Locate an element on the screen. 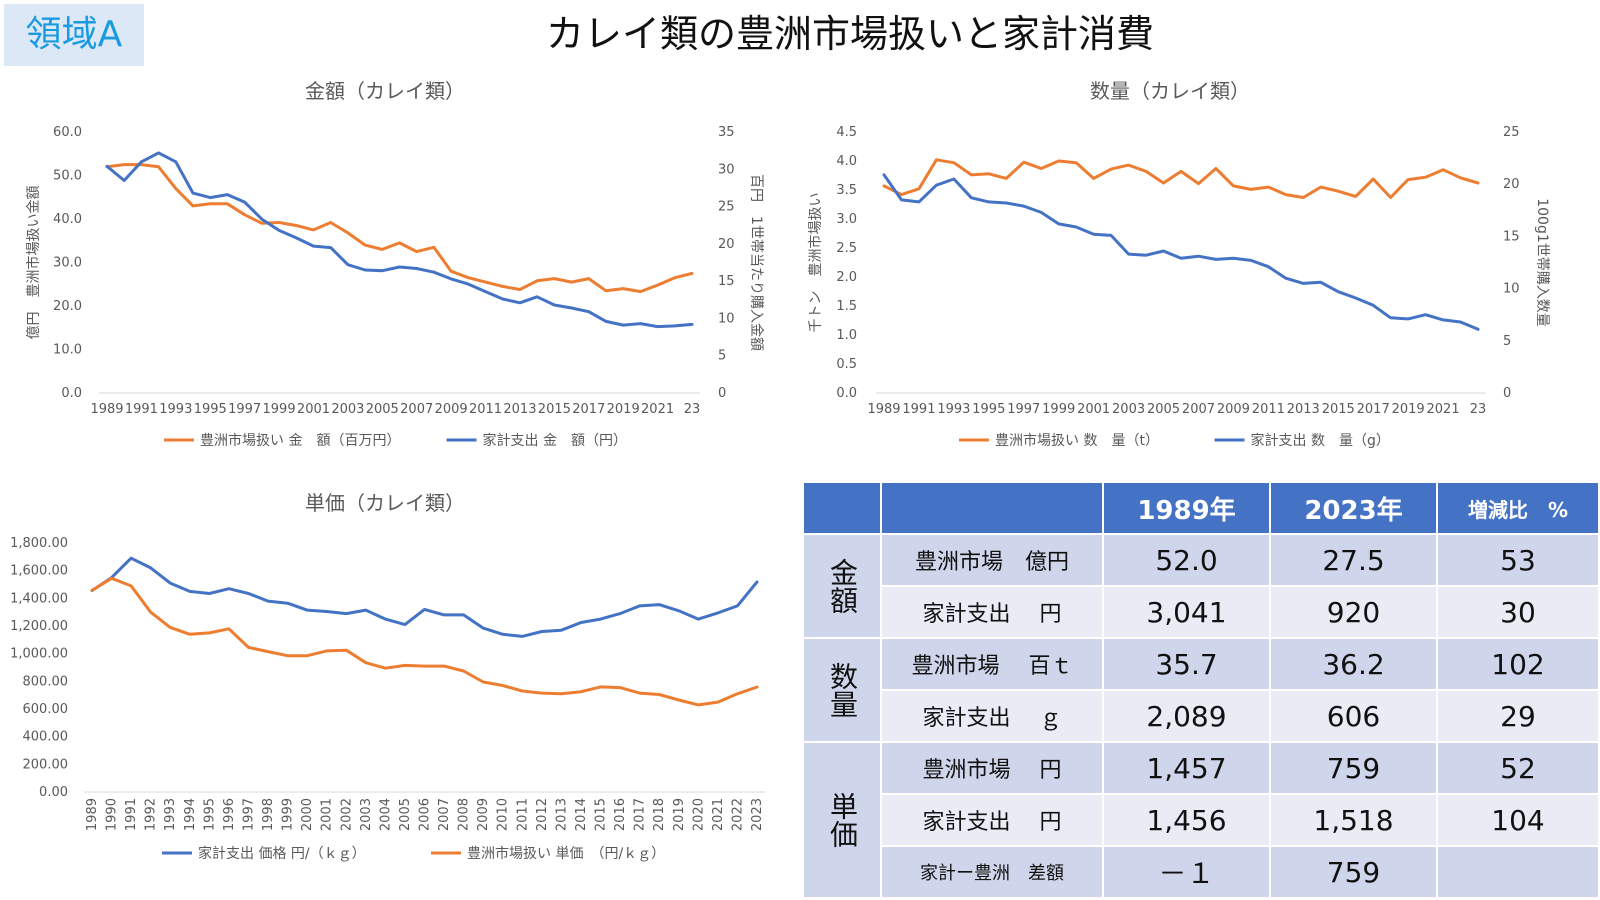 The height and width of the screenshot is (900, 1600). legend-label: 家計支出 金 額（円） is located at coordinates (555, 440).